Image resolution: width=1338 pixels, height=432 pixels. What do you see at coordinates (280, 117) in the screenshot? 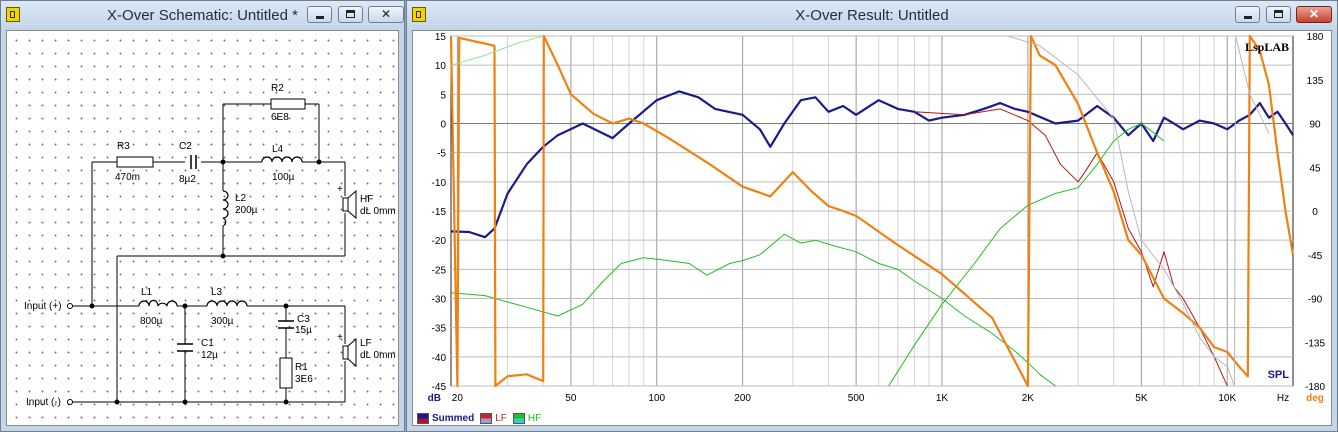
I see `r2-value: 6E8` at bounding box center [280, 117].